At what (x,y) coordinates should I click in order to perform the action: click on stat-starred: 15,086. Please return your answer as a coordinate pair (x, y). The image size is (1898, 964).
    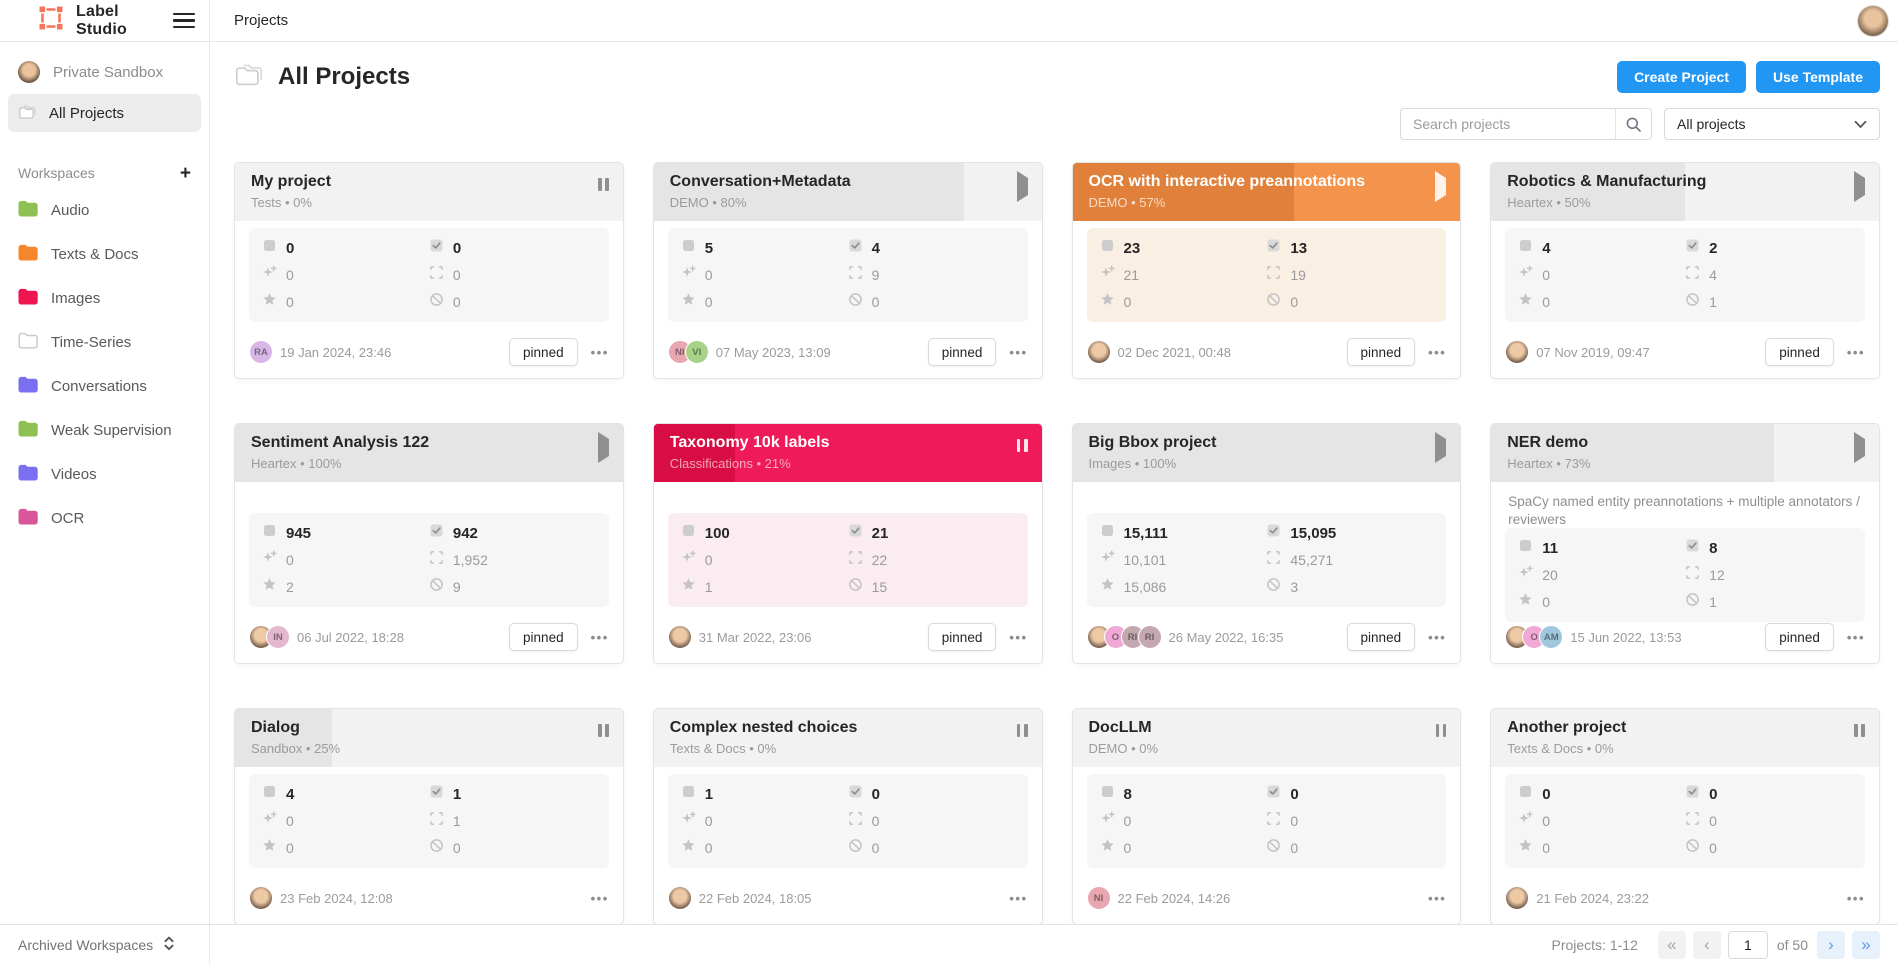
    Looking at the image, I should click on (1183, 587).